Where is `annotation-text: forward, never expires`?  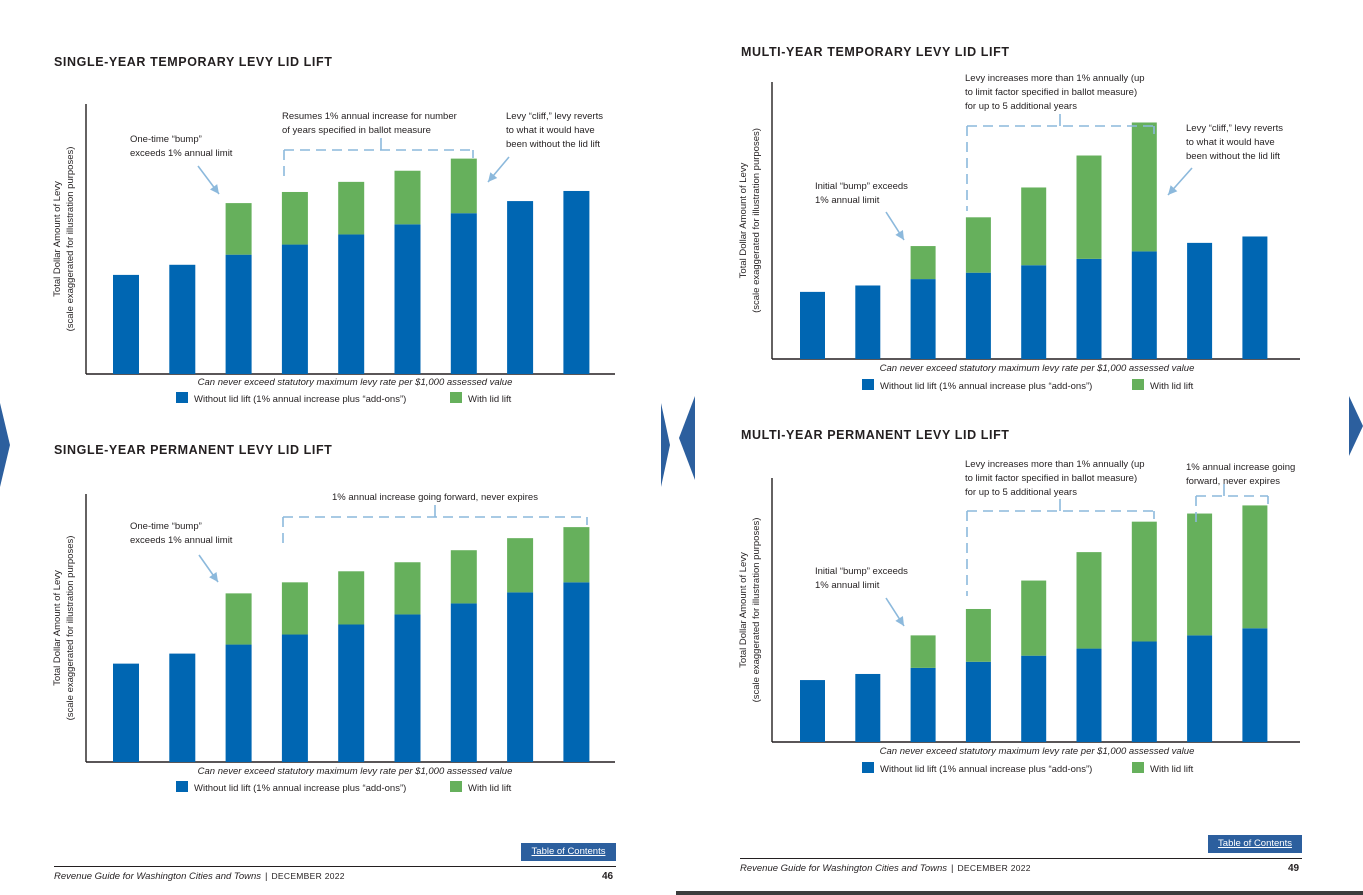 annotation-text: forward, never expires is located at coordinates (1233, 481).